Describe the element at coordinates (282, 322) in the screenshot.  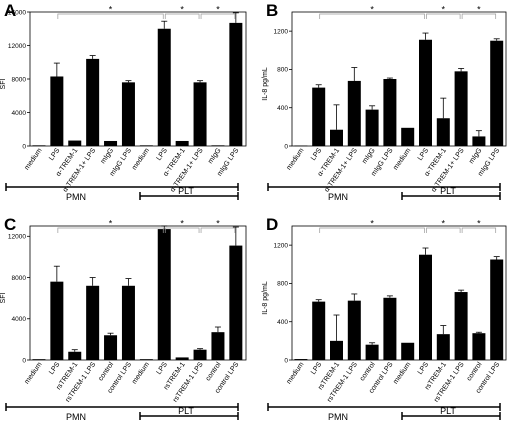
I see `y-tick-label: 400` at that location.